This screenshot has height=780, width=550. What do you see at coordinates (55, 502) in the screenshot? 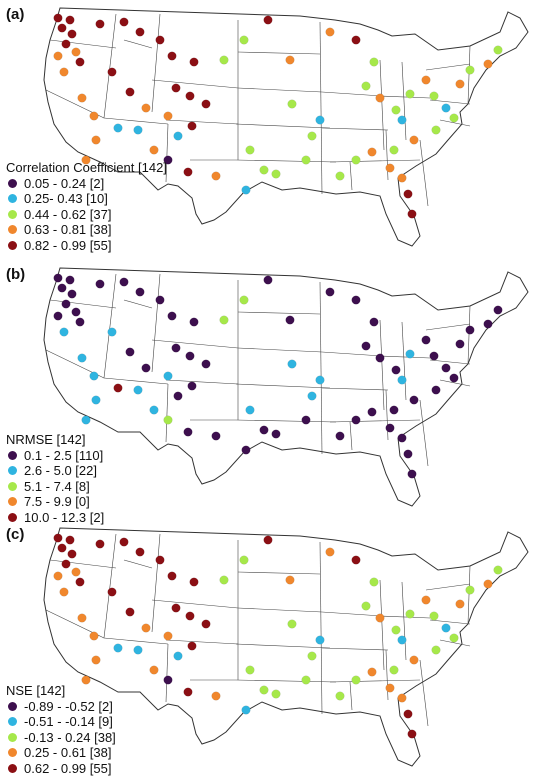
I see `legend-item: 7.5 - 9.9 [0]` at bounding box center [55, 502].